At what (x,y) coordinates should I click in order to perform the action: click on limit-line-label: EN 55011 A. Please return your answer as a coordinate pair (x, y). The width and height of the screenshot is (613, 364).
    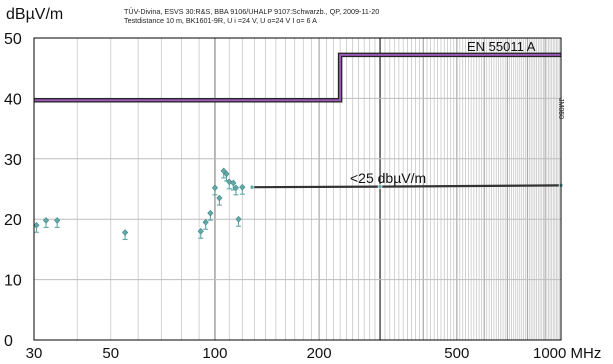
    Looking at the image, I should click on (501, 46).